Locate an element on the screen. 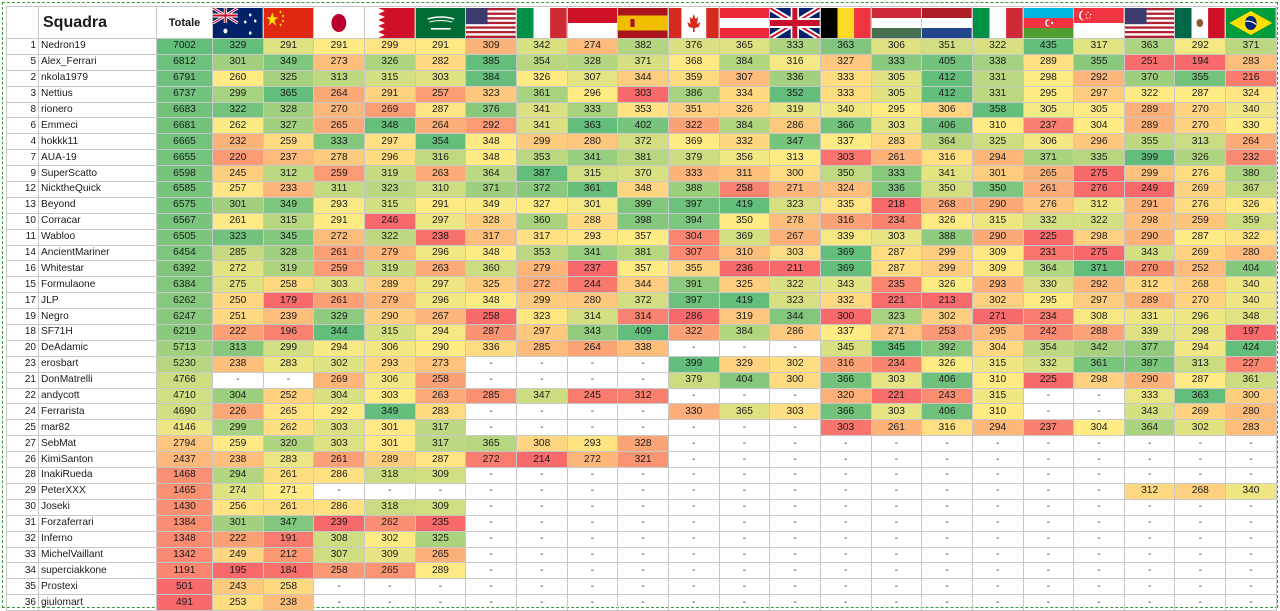  score-cell: 302 is located at coordinates (795, 364).